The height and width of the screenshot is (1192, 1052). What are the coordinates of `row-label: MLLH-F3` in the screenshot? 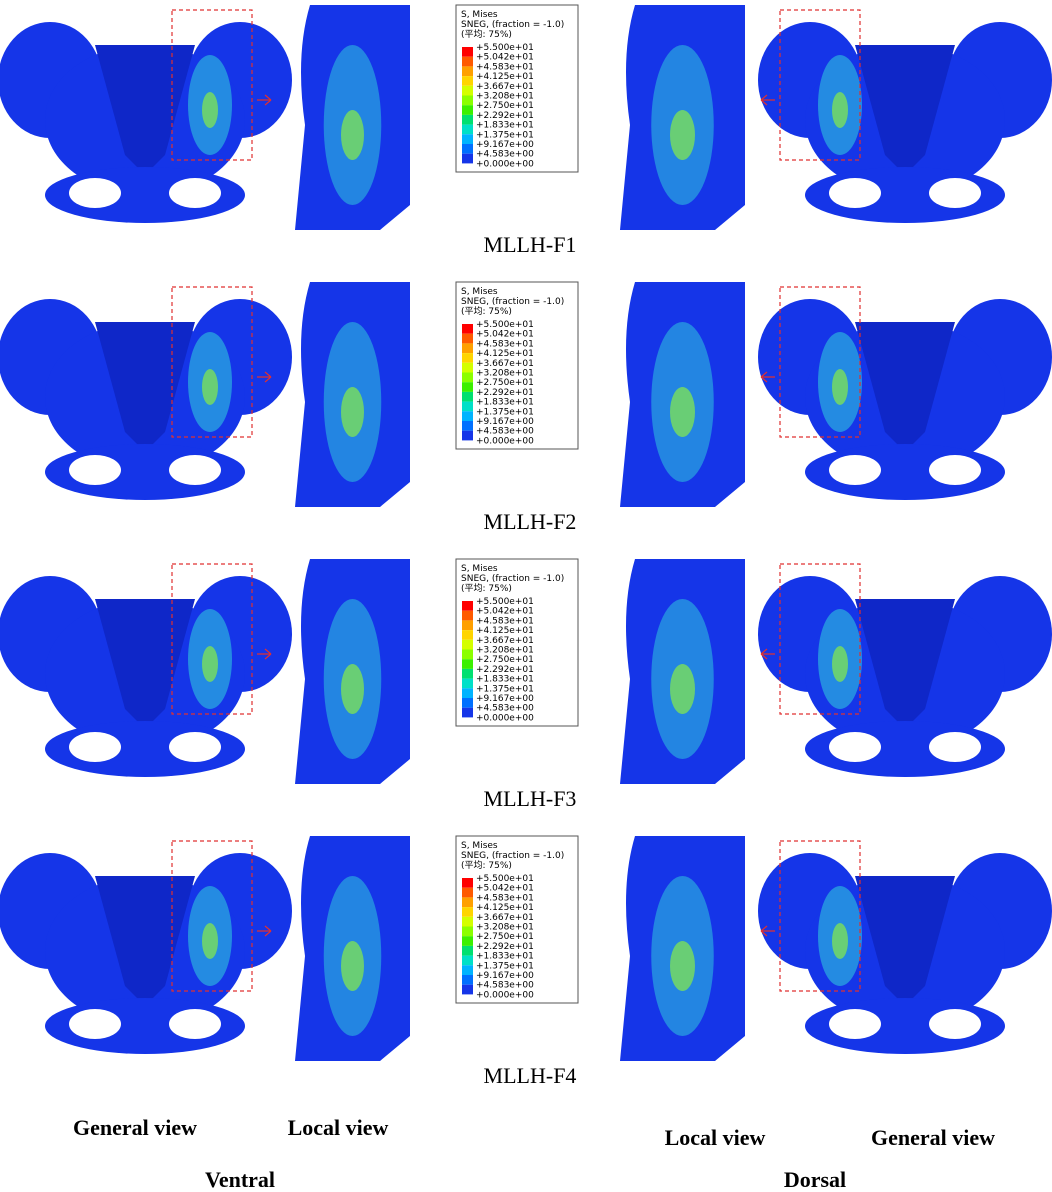 It's located at (530, 798).